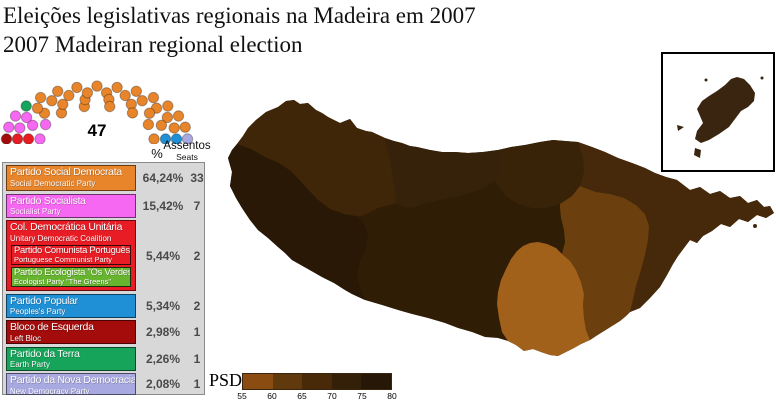 The width and height of the screenshot is (776, 405). I want to click on party-name-en: Peoples's Party, so click(38, 311).